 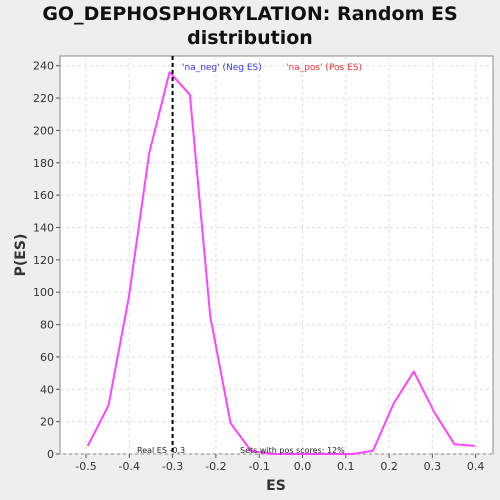 I want to click on legend-item-pos: 'na_pos' (Pos ES), so click(x=324, y=68).